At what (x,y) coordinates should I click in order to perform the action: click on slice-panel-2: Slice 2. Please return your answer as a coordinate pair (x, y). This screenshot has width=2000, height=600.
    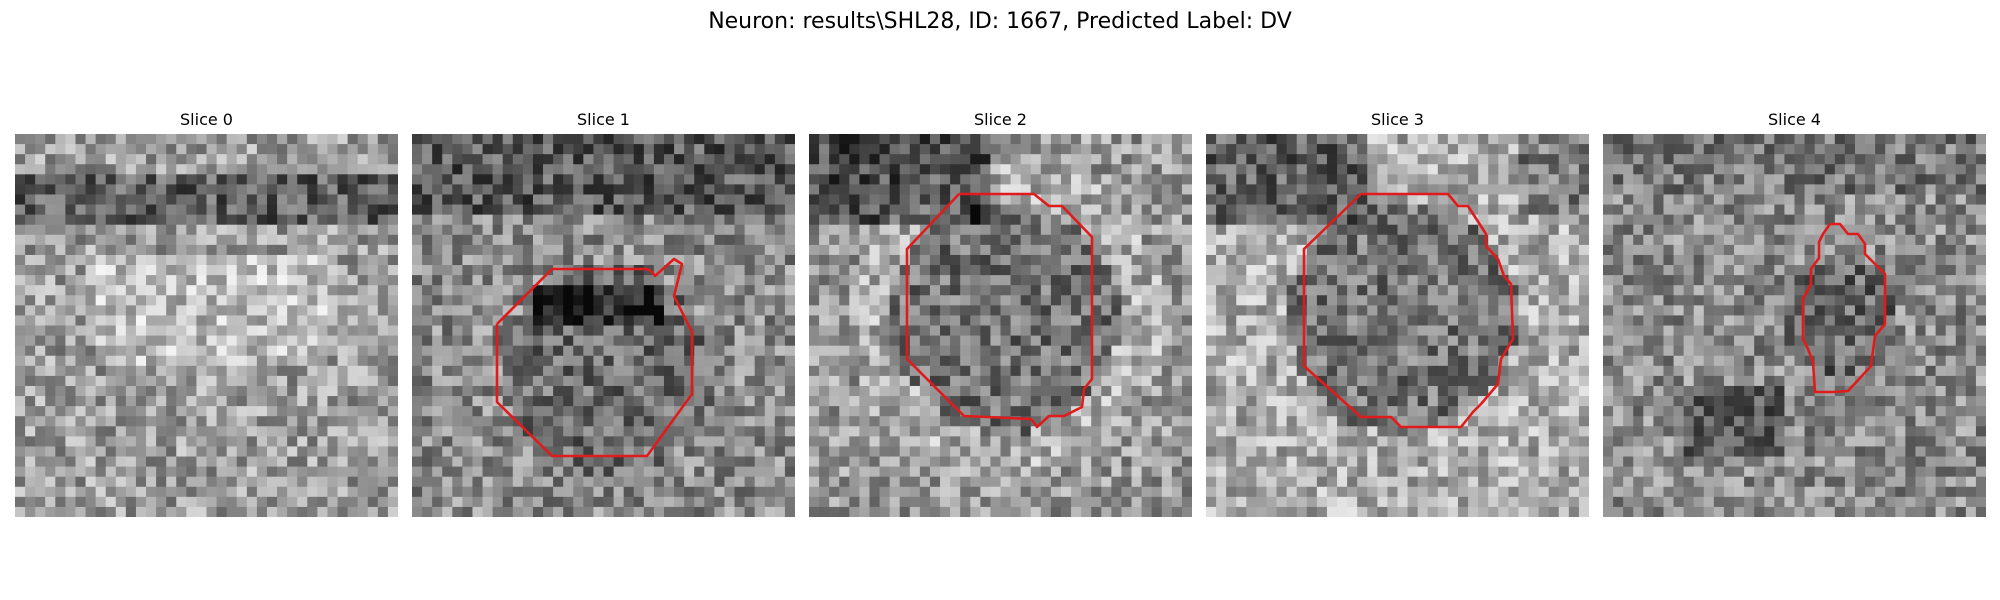
    Looking at the image, I should click on (1000, 315).